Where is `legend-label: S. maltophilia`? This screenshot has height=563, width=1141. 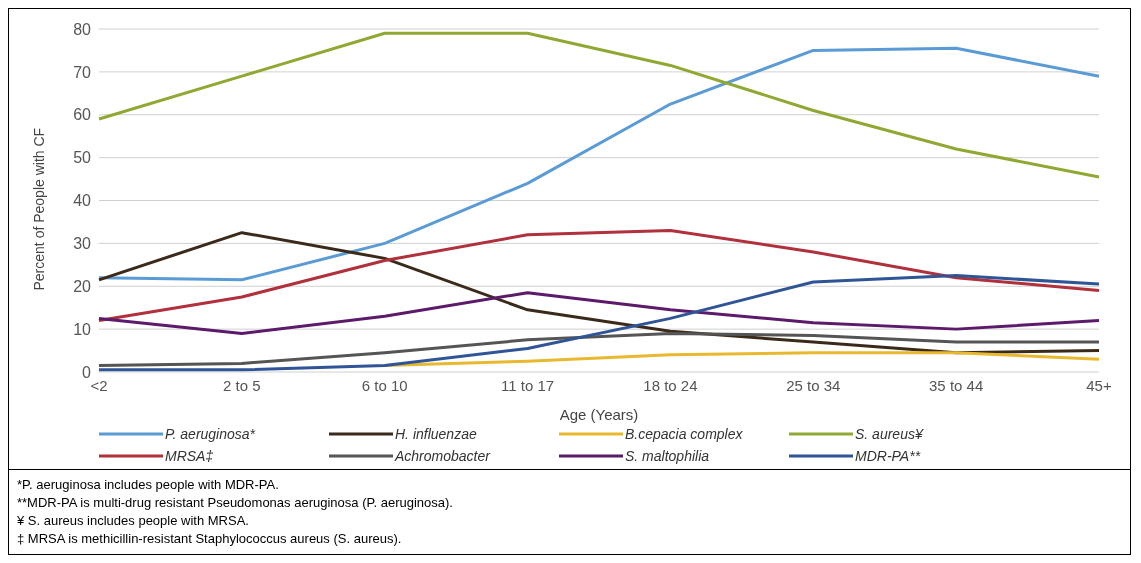
legend-label: S. maltophilia is located at coordinates (667, 456).